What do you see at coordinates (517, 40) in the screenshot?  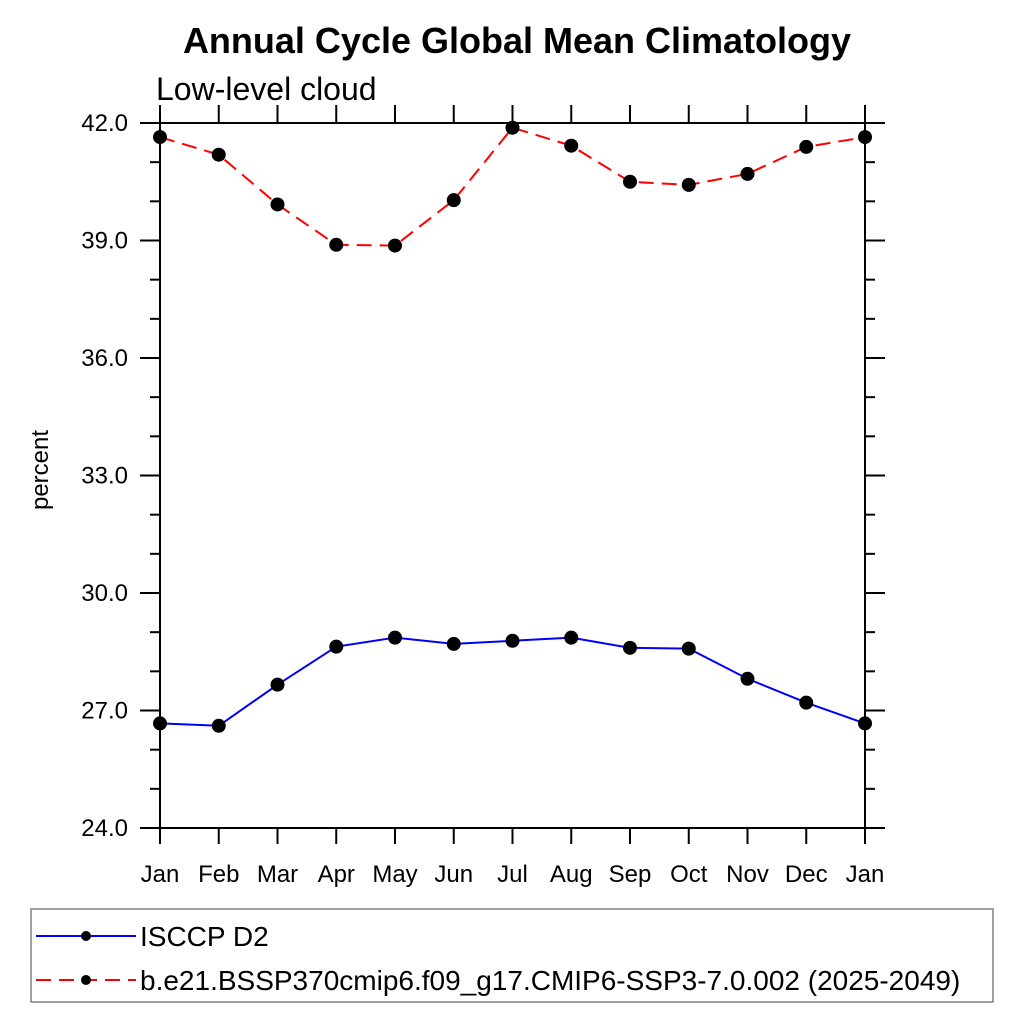 I see `chart-title: Annual Cycle Global Mean Climatology` at bounding box center [517, 40].